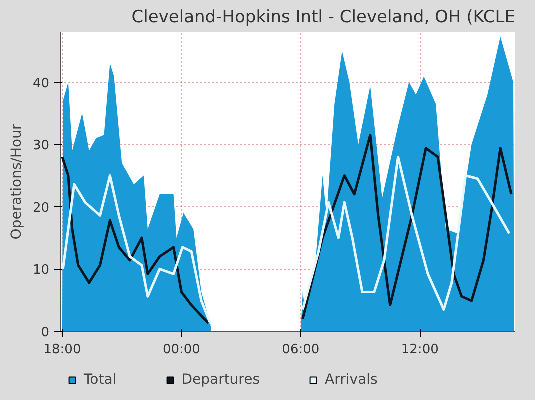 The width and height of the screenshot is (539, 410). Describe the element at coordinates (420, 350) in the screenshot. I see `x-tick-label: 12:00` at that location.